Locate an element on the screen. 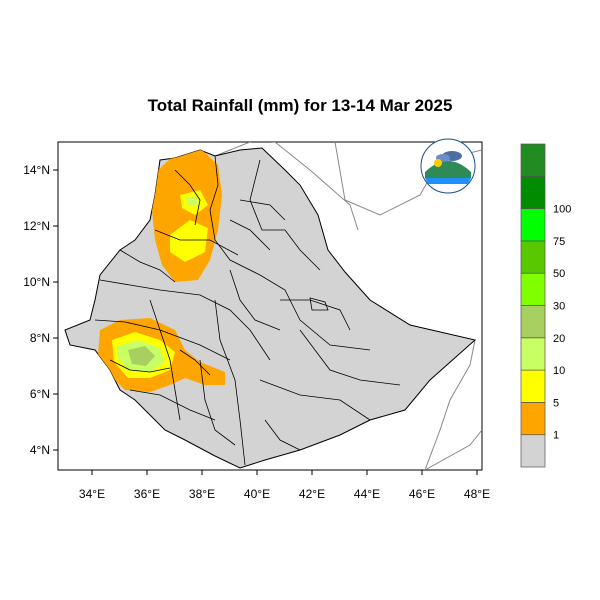 This screenshot has height=600, width=600. x-tick-label: 42°E is located at coordinates (312, 494).